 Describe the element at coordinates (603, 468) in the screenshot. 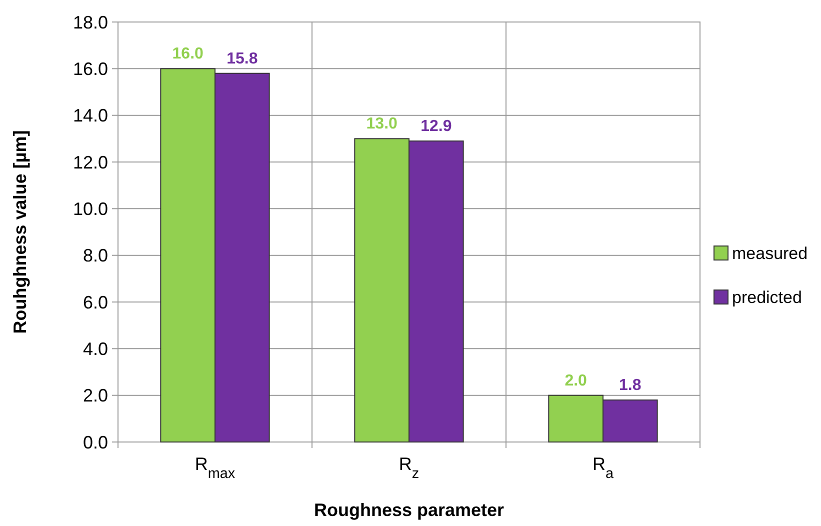

I see `x-tick-label: R$_{a}$` at that location.